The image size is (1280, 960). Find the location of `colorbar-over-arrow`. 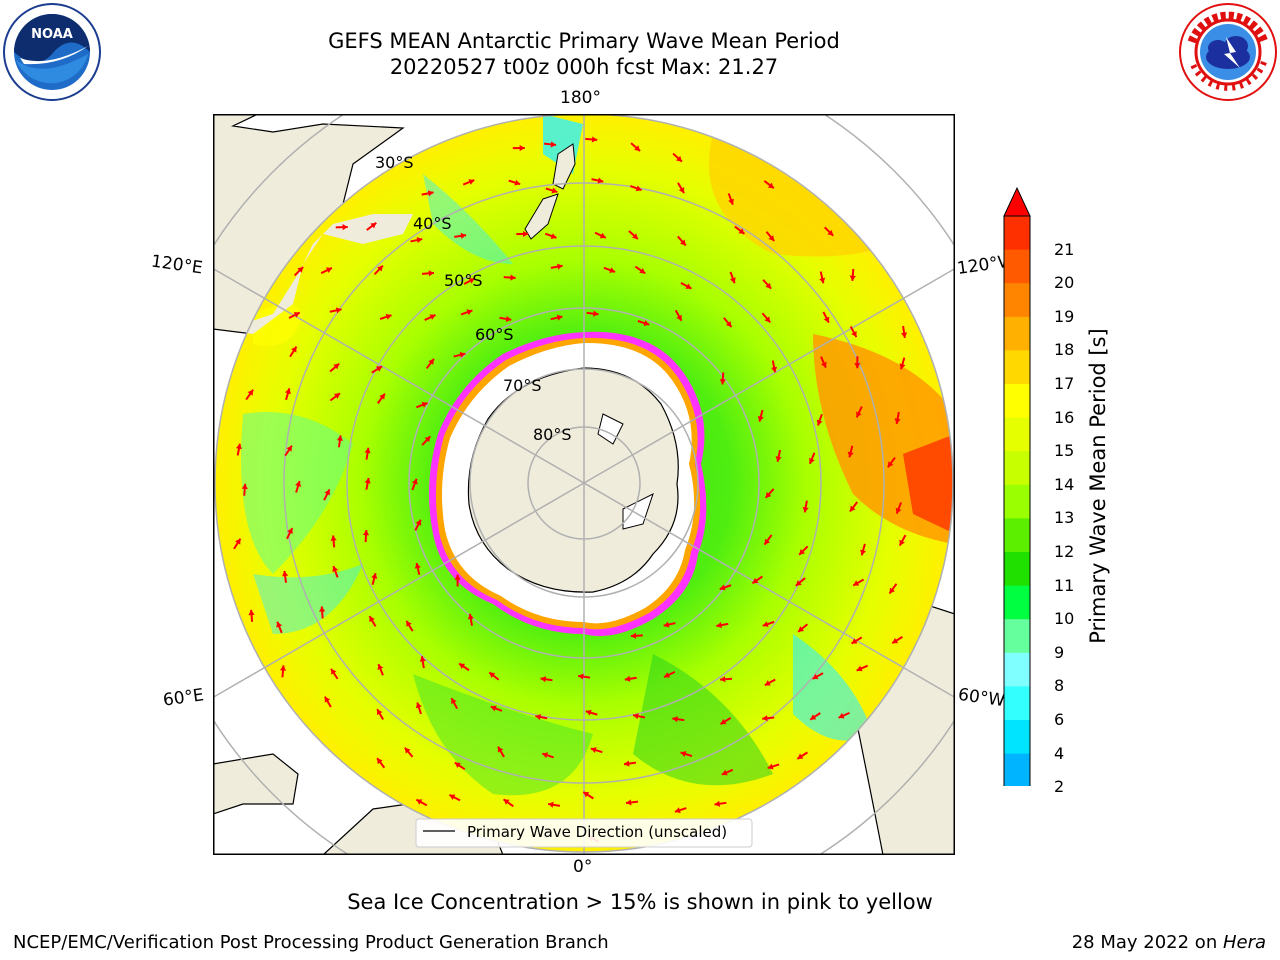

colorbar-over-arrow is located at coordinates (1017, 201).